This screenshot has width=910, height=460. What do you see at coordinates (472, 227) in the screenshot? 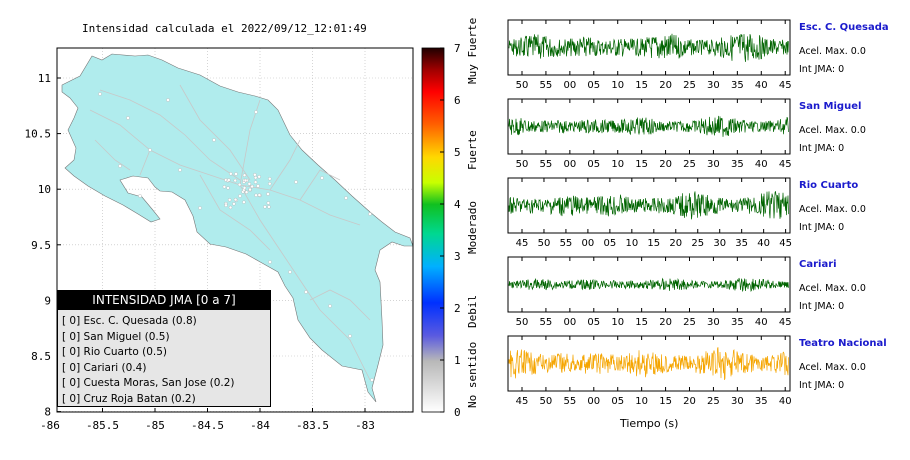
I see `colorbar-label: Moderado` at bounding box center [472, 227].